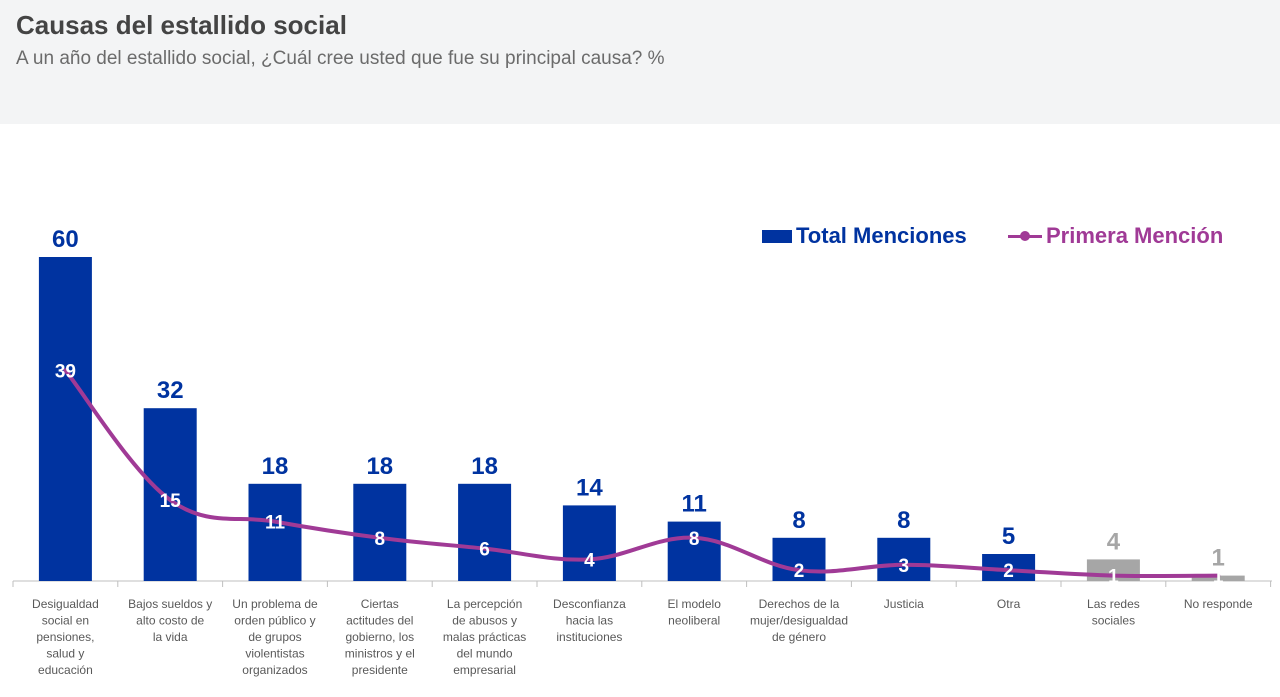  Describe the element at coordinates (1135, 235) in the screenshot. I see `legend-line-label: Primera Mención` at that location.